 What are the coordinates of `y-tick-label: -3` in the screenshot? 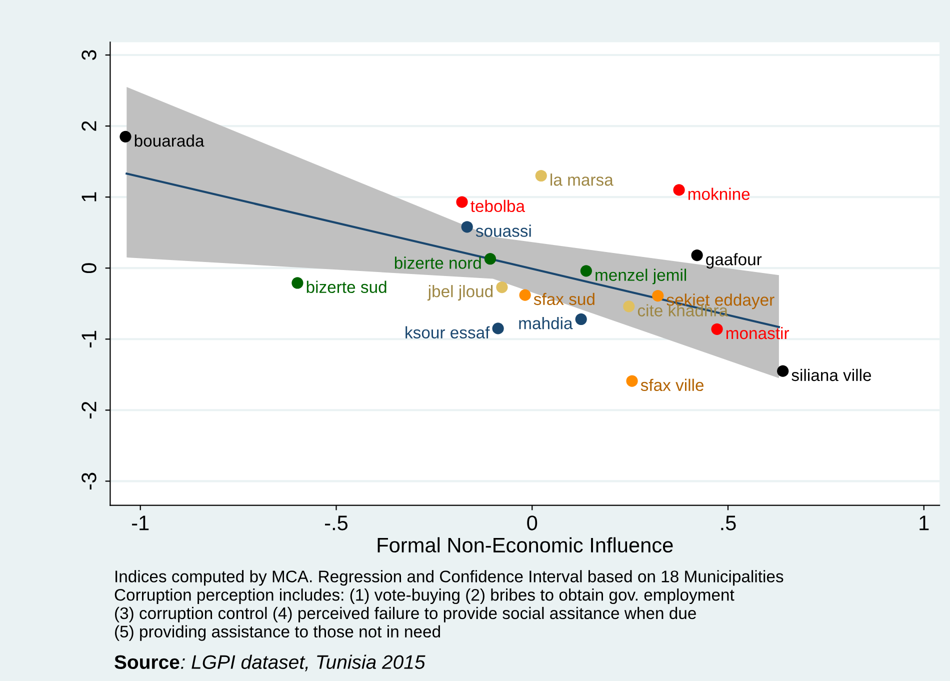 It's located at (89, 481).